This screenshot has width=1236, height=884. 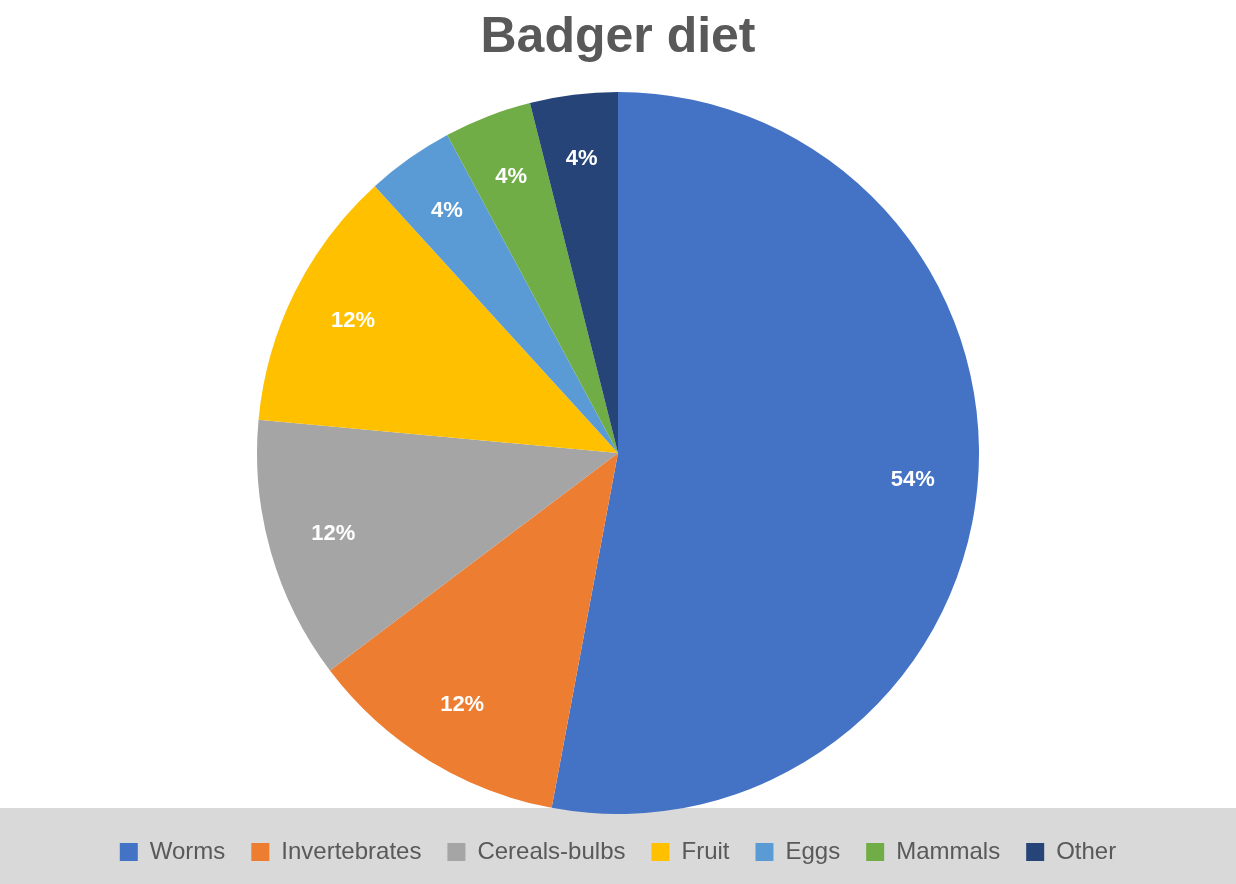 What do you see at coordinates (351, 850) in the screenshot?
I see `legend-label: Invertebrates` at bounding box center [351, 850].